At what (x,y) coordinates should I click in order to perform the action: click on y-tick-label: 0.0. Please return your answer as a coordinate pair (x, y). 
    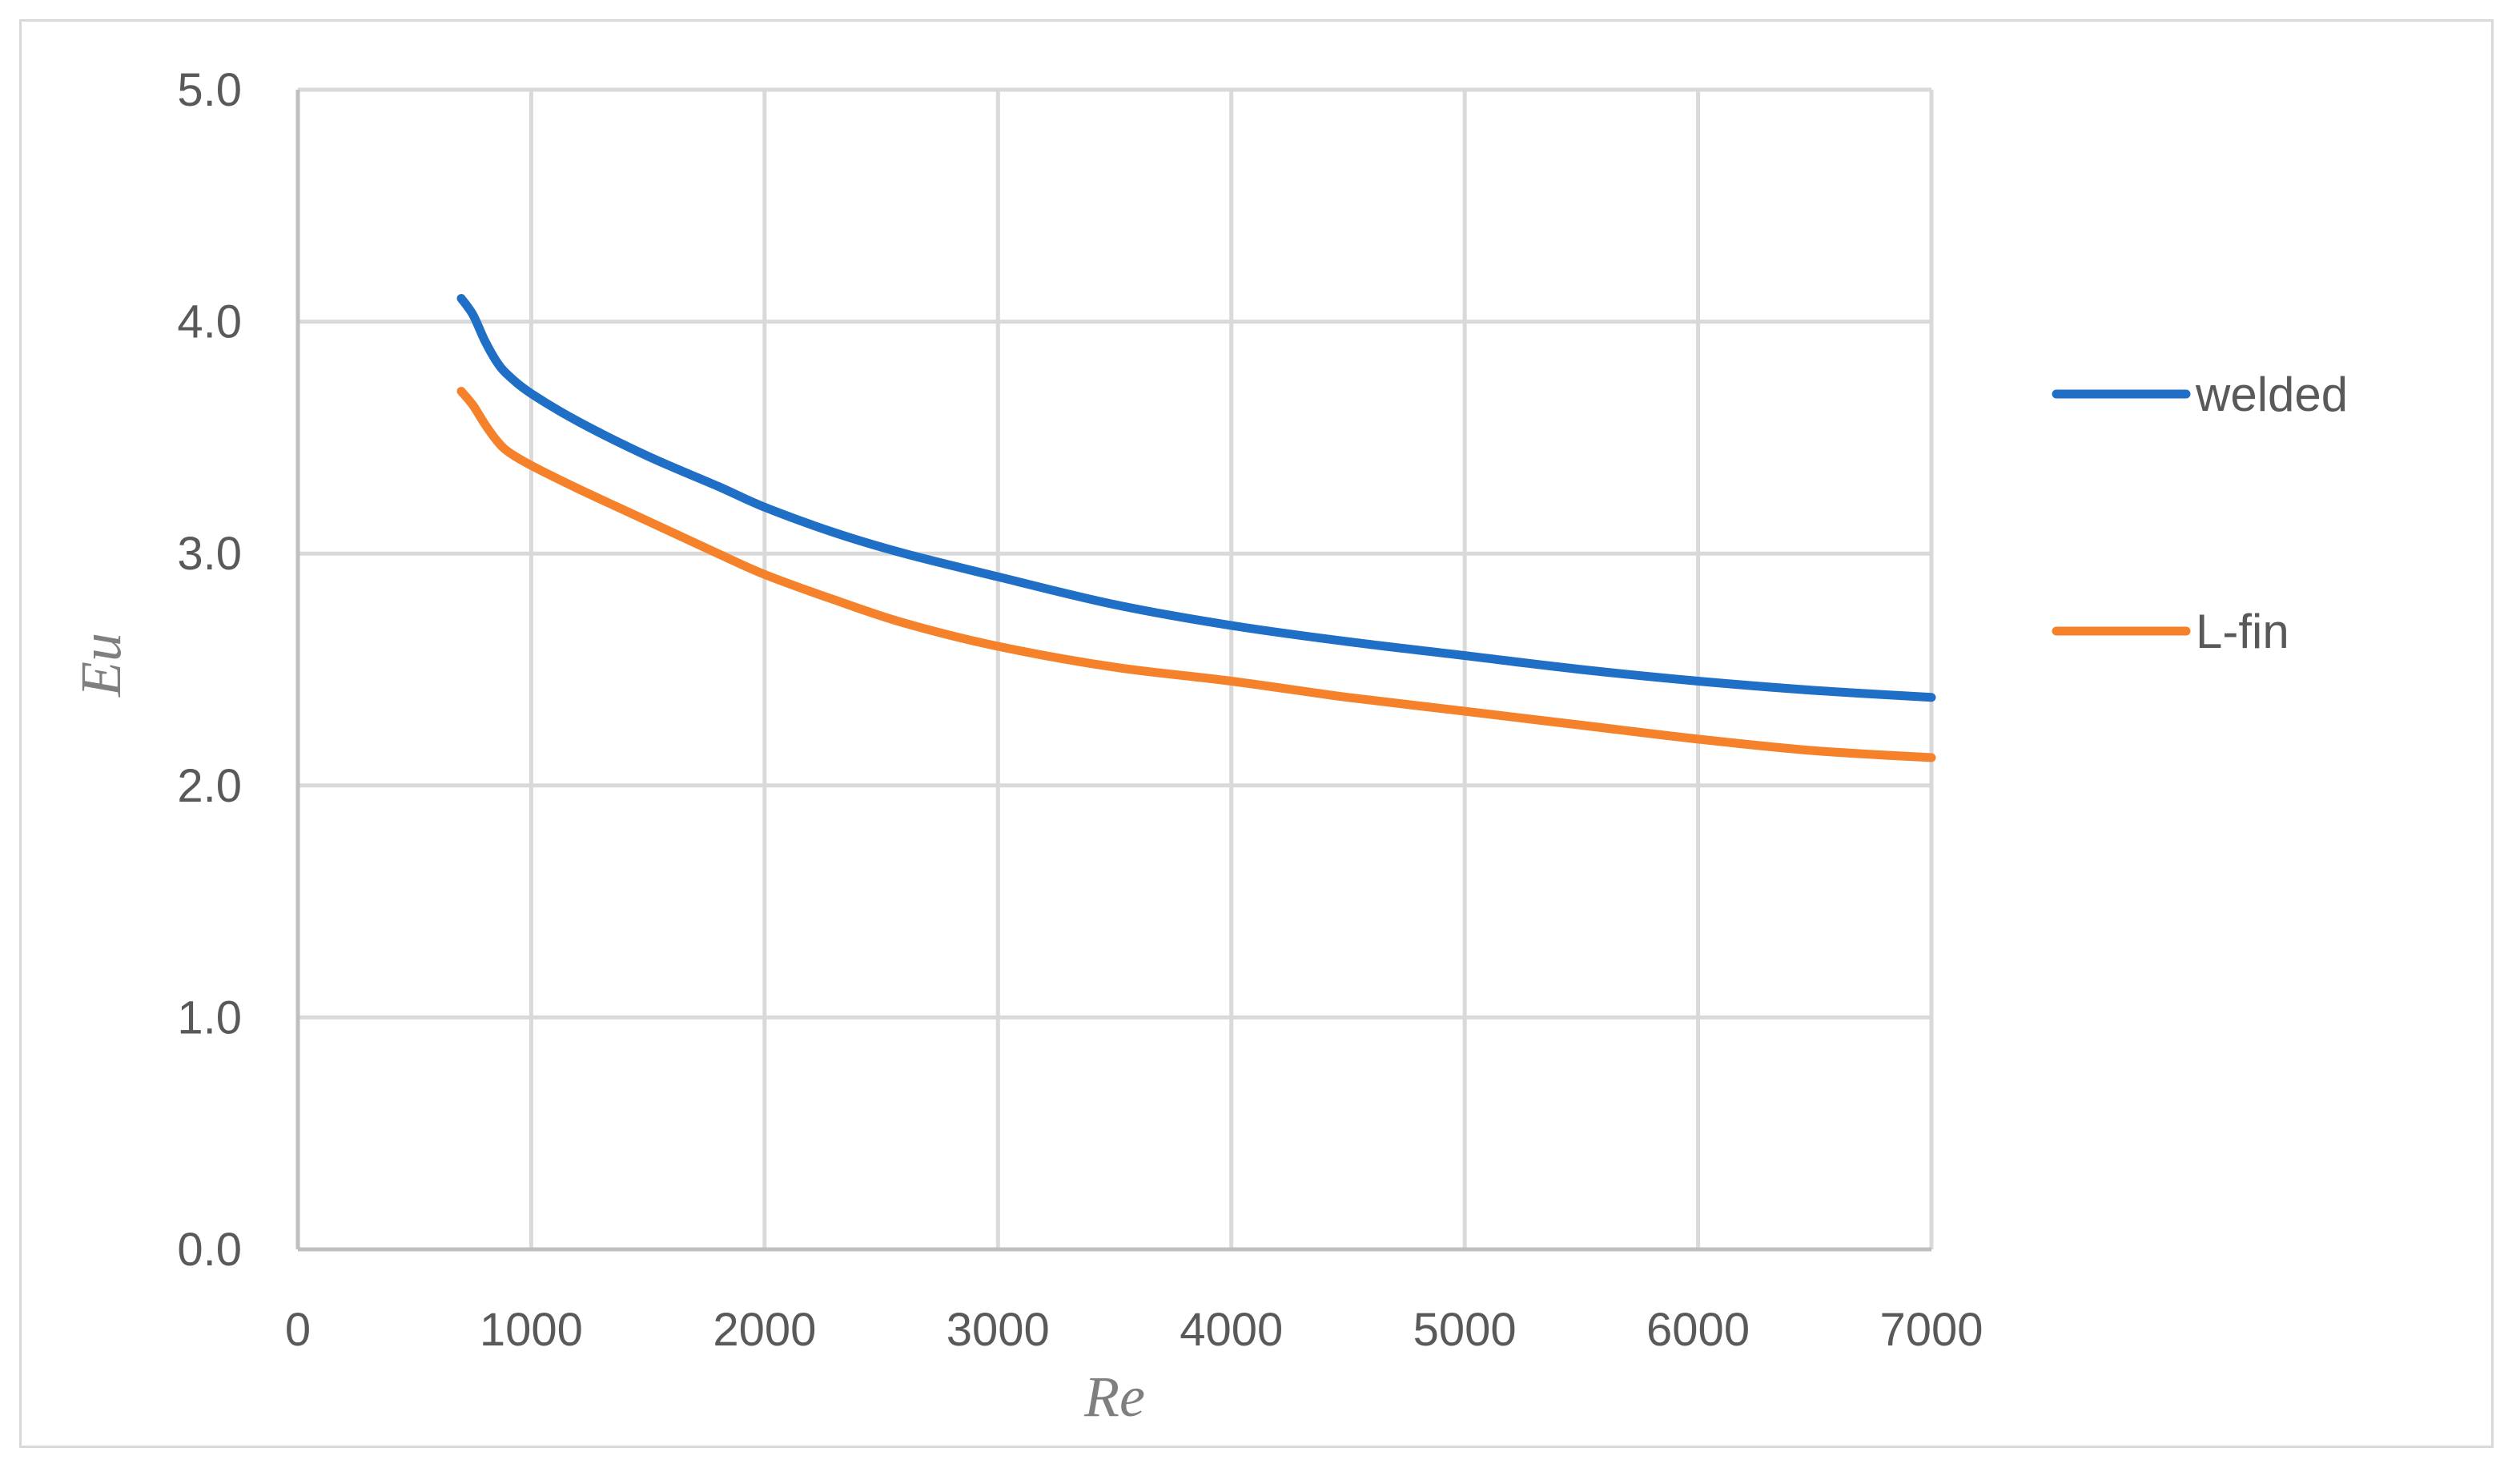
    Looking at the image, I should click on (209, 1250).